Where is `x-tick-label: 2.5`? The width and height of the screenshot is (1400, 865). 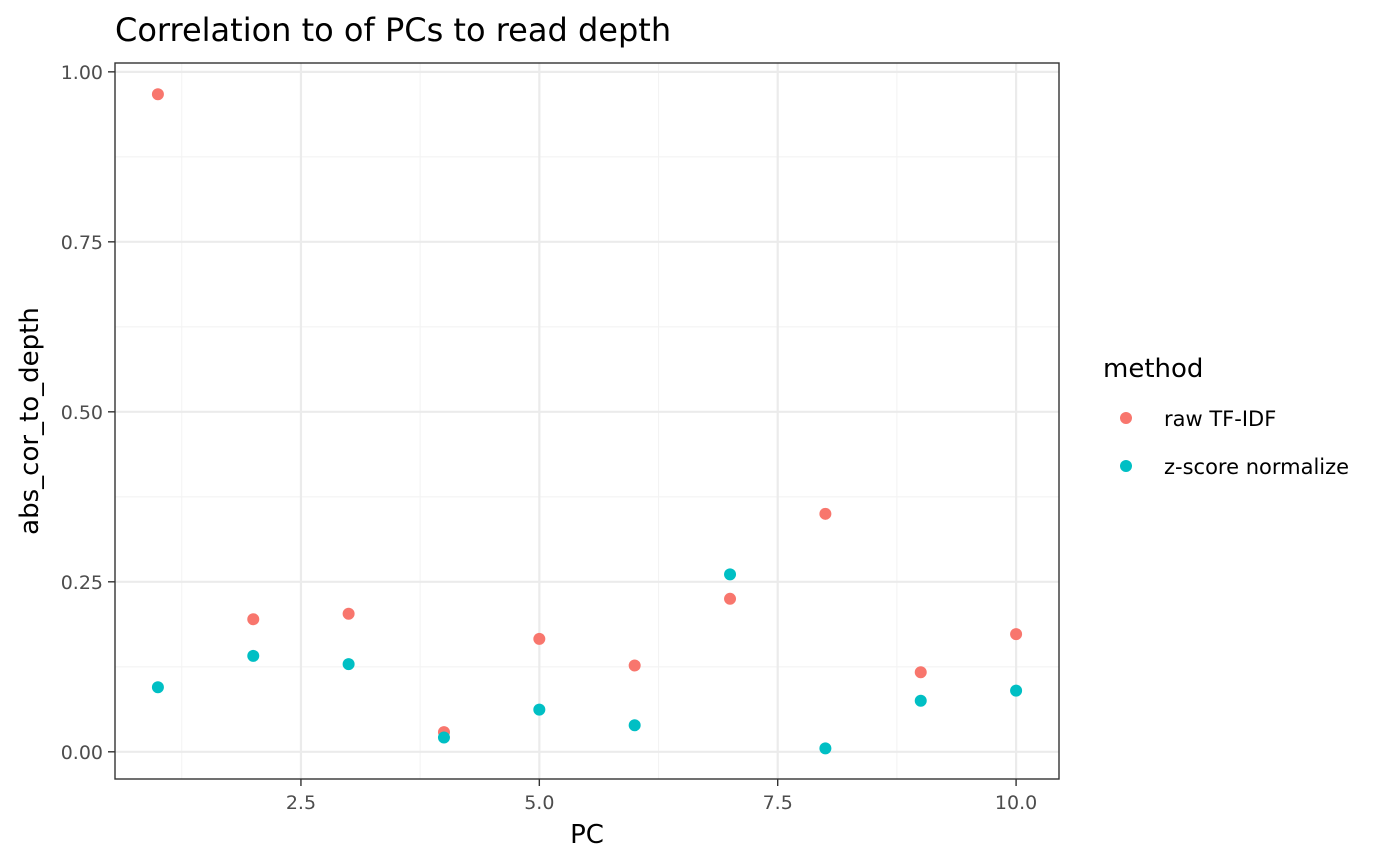
x-tick-label: 2.5 is located at coordinates (301, 803).